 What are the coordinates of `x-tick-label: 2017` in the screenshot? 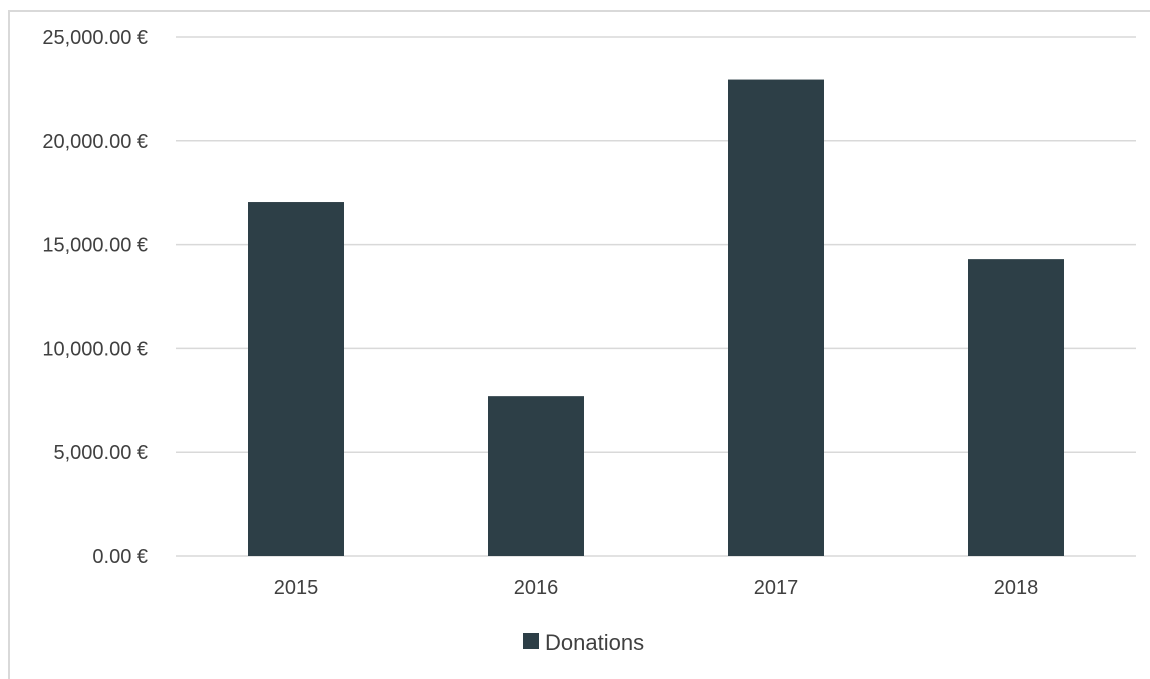 It's located at (776, 588).